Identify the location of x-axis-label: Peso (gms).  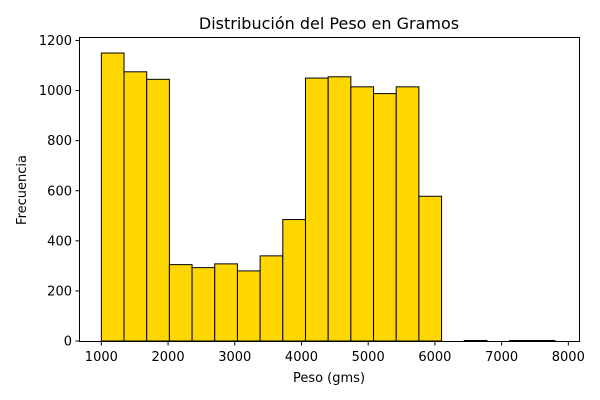
(329, 378).